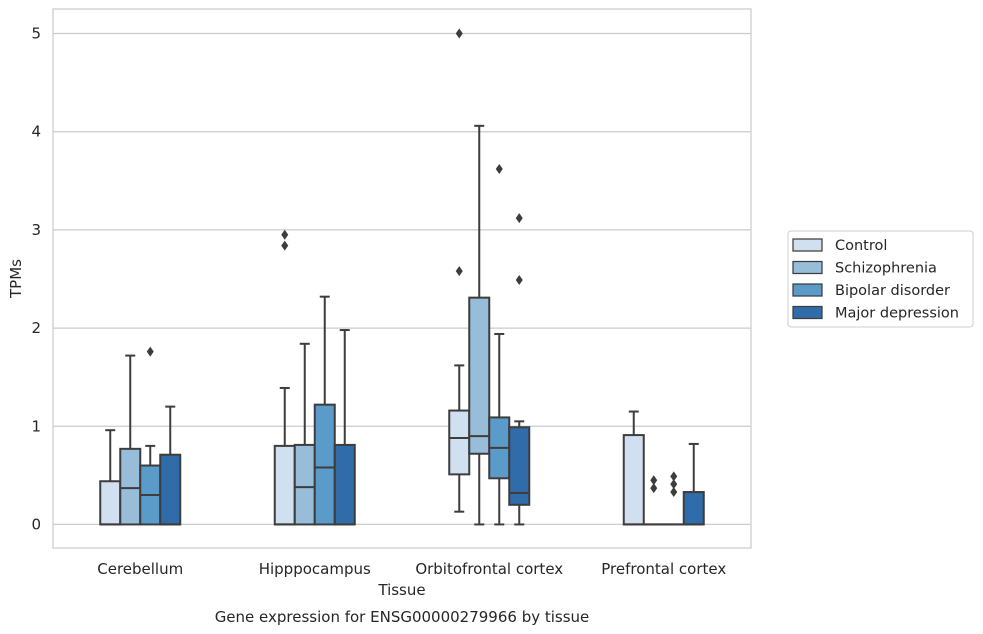 This screenshot has width=983, height=634. What do you see at coordinates (36, 34) in the screenshot?
I see `y-tick-label-5: 5` at bounding box center [36, 34].